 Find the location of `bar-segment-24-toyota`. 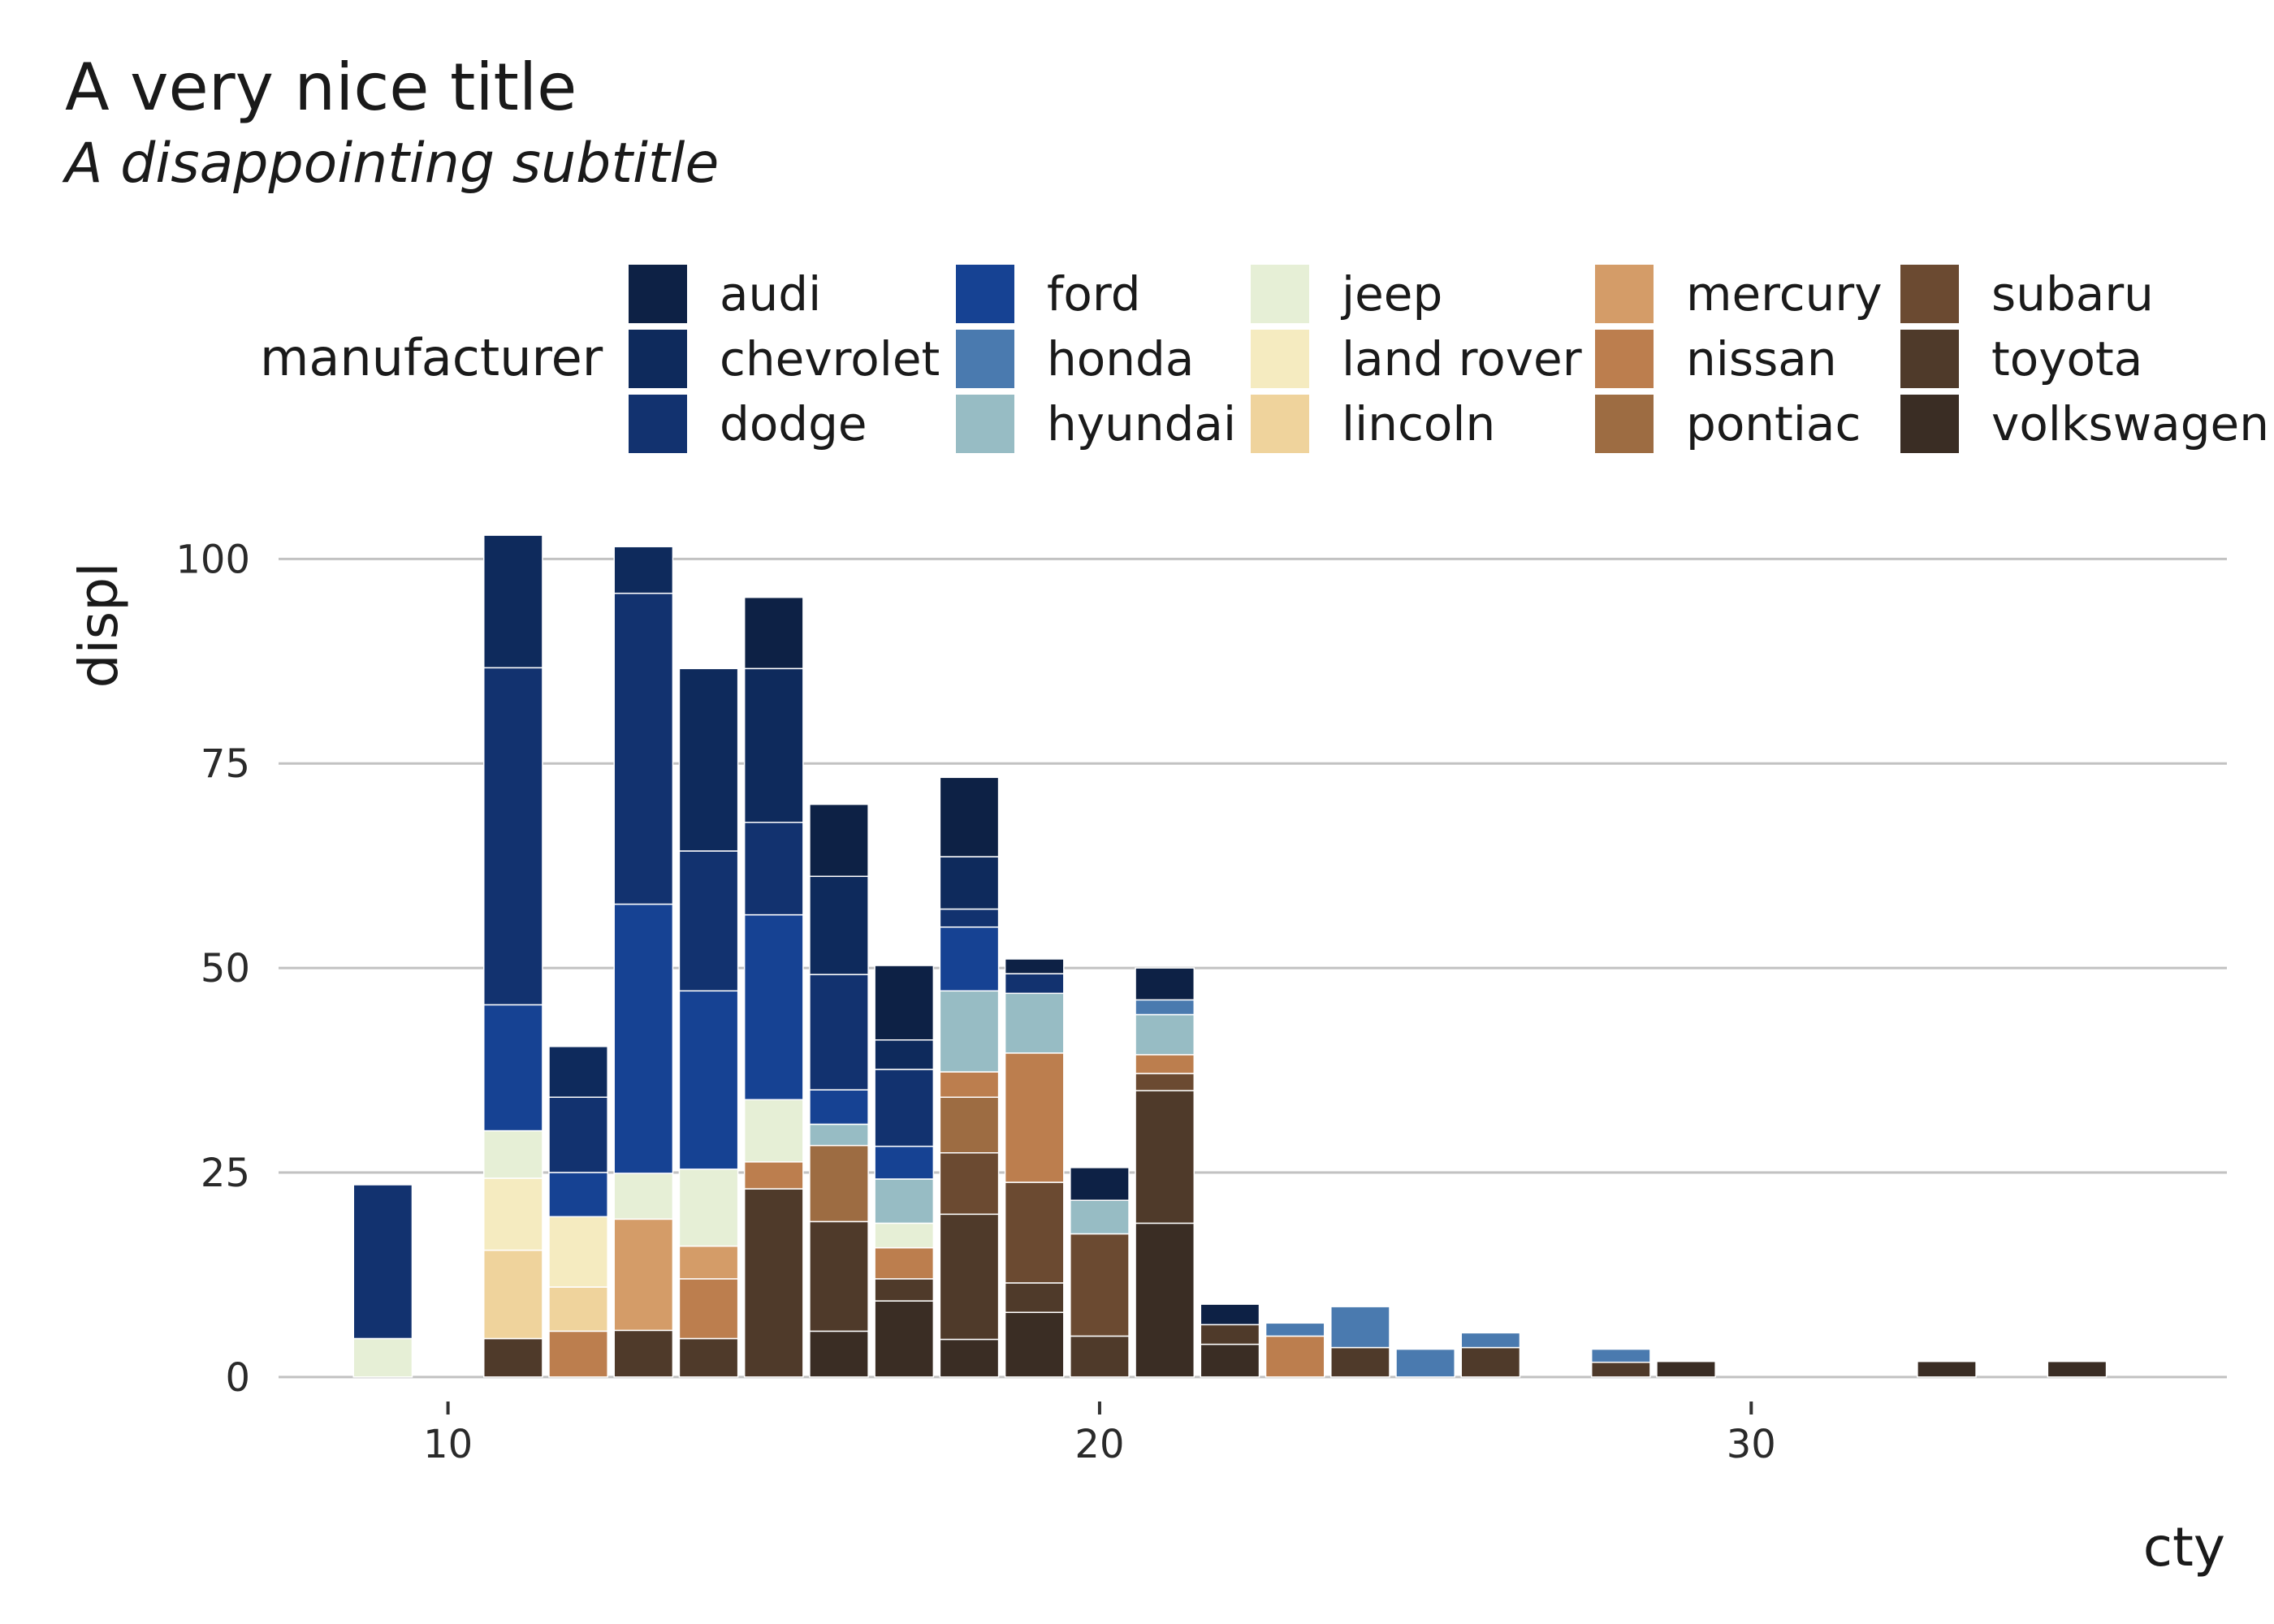

bar-segment-24-toyota is located at coordinates (1360, 1362).